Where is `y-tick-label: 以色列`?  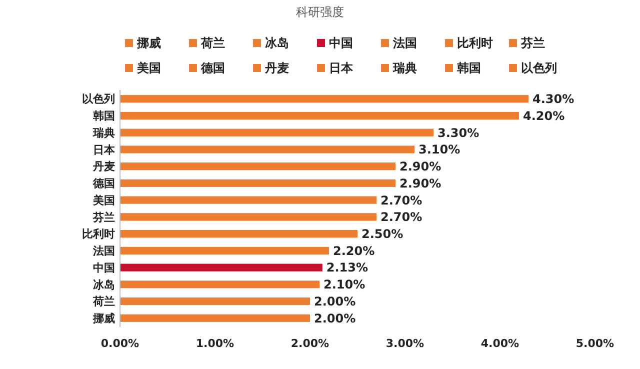
y-tick-label: 以色列 is located at coordinates (98, 99).